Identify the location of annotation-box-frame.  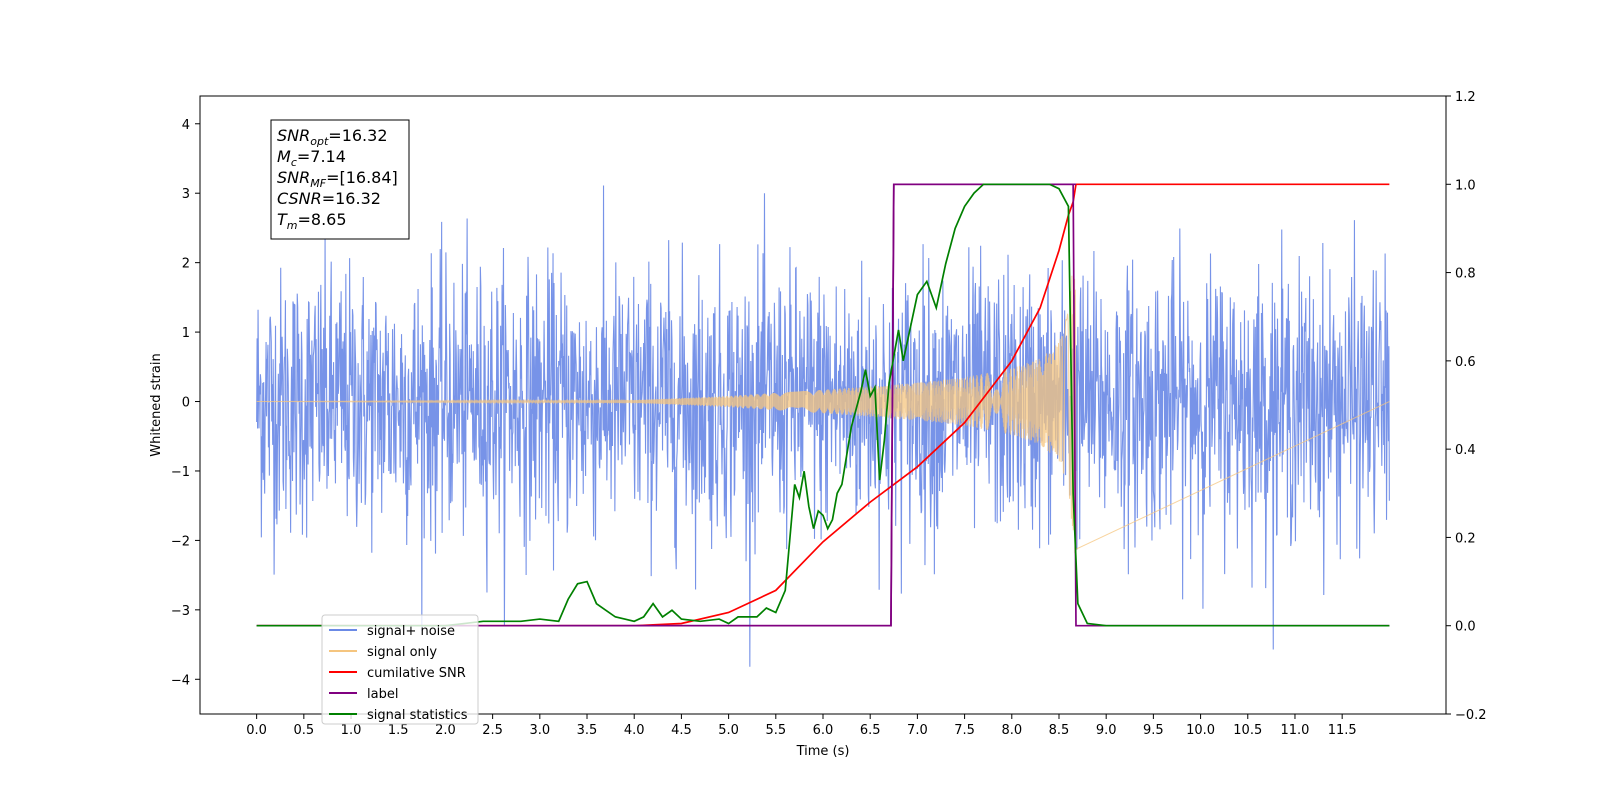
(340, 179).